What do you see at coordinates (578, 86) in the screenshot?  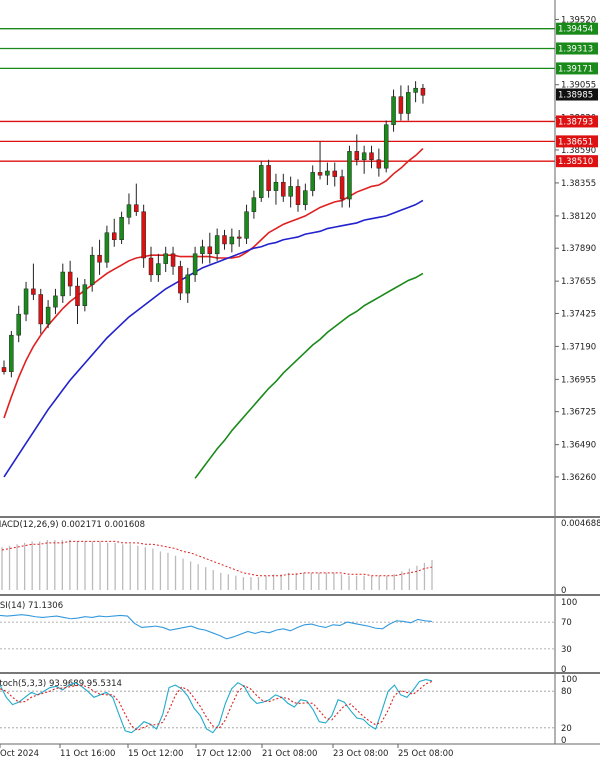 I see `price-tick-label: 1.39055` at bounding box center [578, 86].